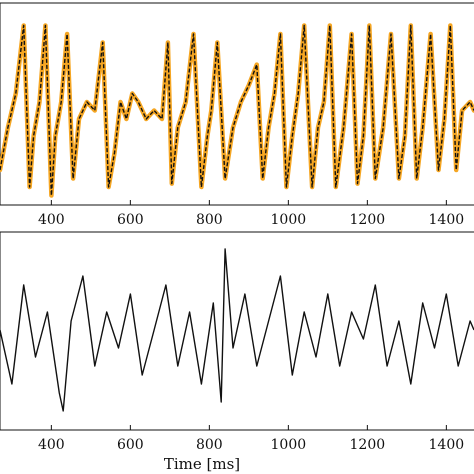 This screenshot has width=474, height=474. I want to click on bottom-x-ticks: 400 600 800 1000 1200 1400, so click(251, 439).